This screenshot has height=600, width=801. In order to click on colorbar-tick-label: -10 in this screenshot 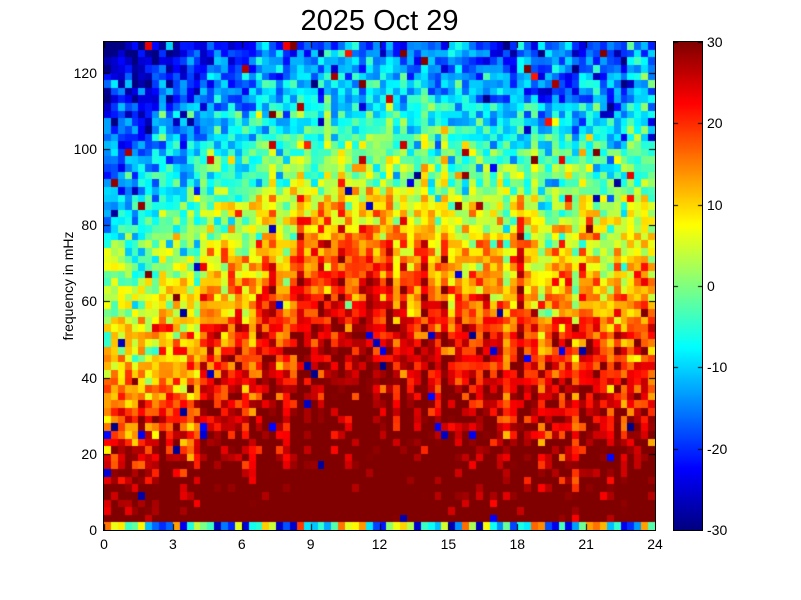, I will do `click(717, 367)`.